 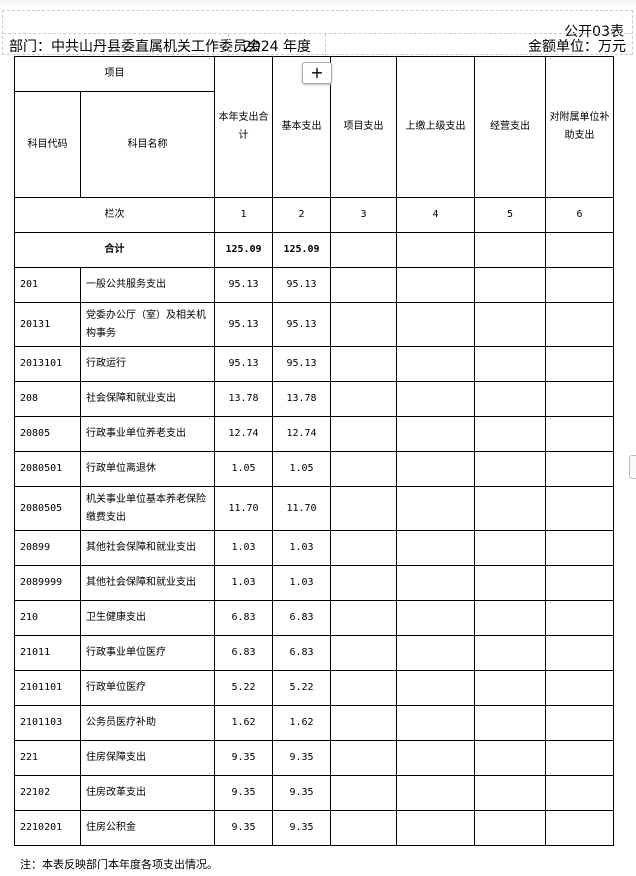 I want to click on table-row: 221 住房保障支出 9.35 9.35, so click(x=314, y=758).